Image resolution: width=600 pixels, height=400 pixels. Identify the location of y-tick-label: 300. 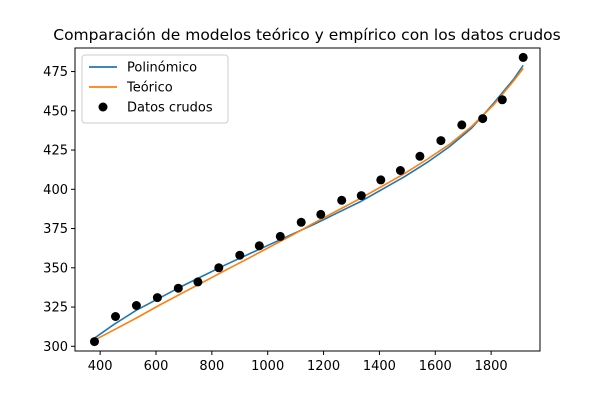
(55, 347).